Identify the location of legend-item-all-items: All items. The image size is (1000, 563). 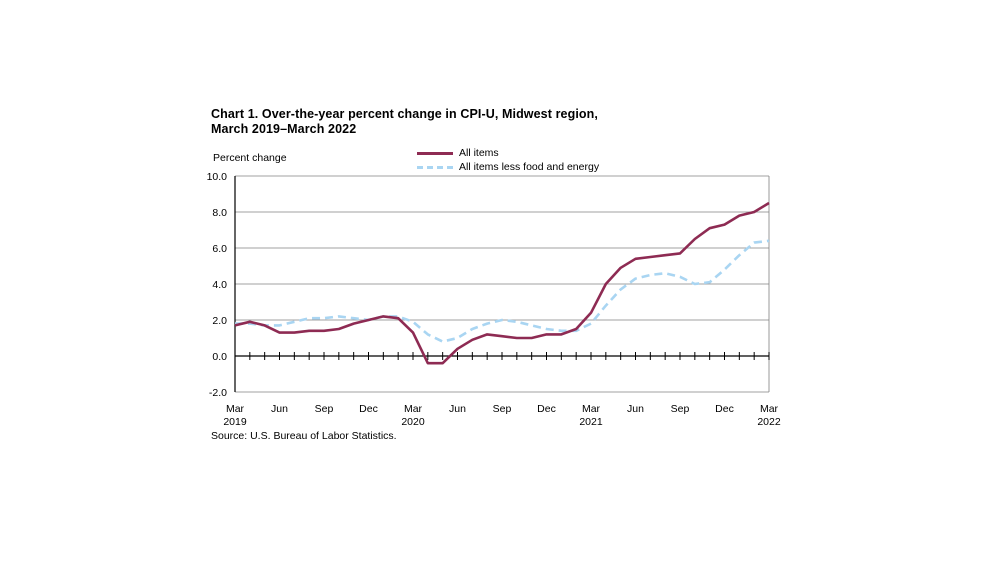
(508, 153).